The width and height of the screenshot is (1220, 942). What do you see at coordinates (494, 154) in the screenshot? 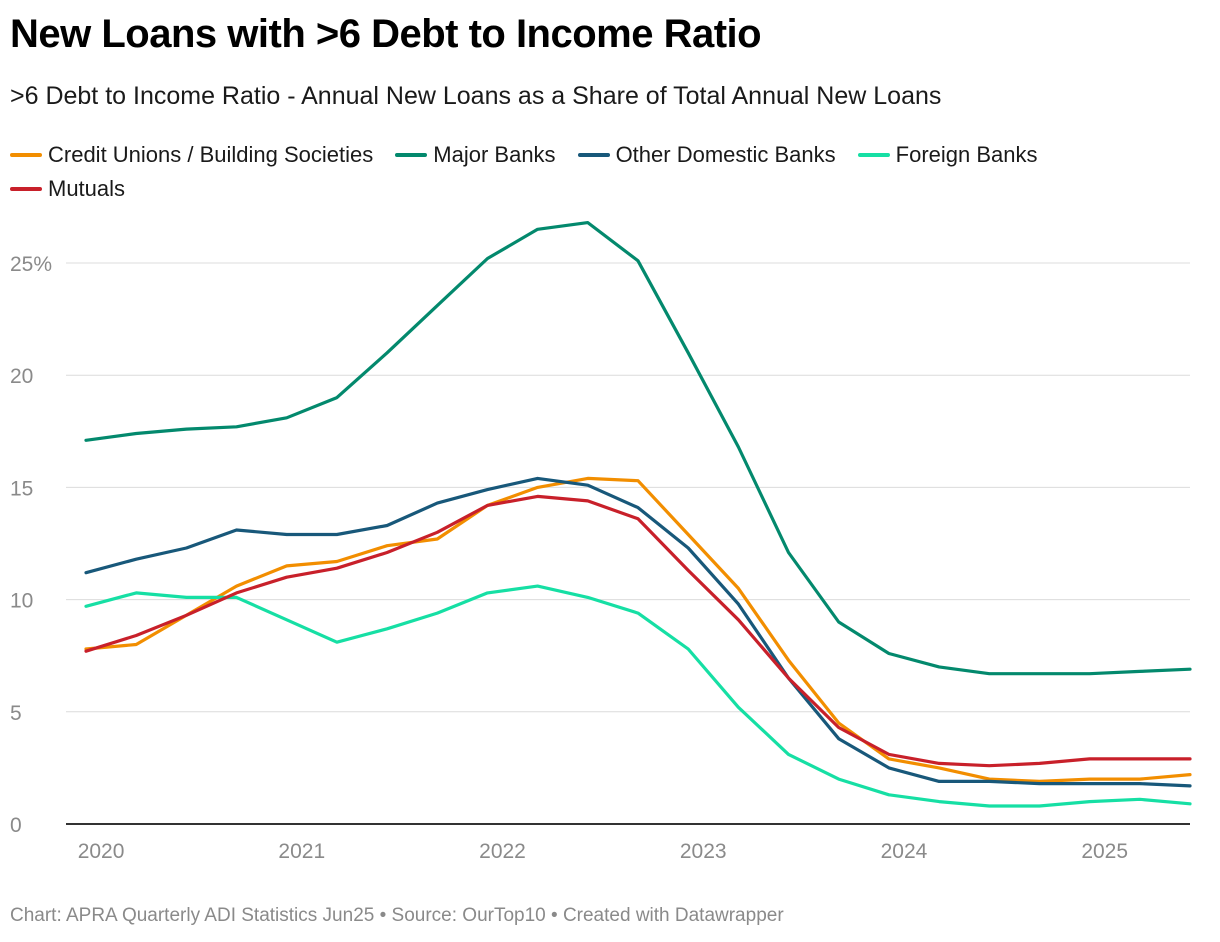
I see `legend-label: Major Banks` at bounding box center [494, 154].